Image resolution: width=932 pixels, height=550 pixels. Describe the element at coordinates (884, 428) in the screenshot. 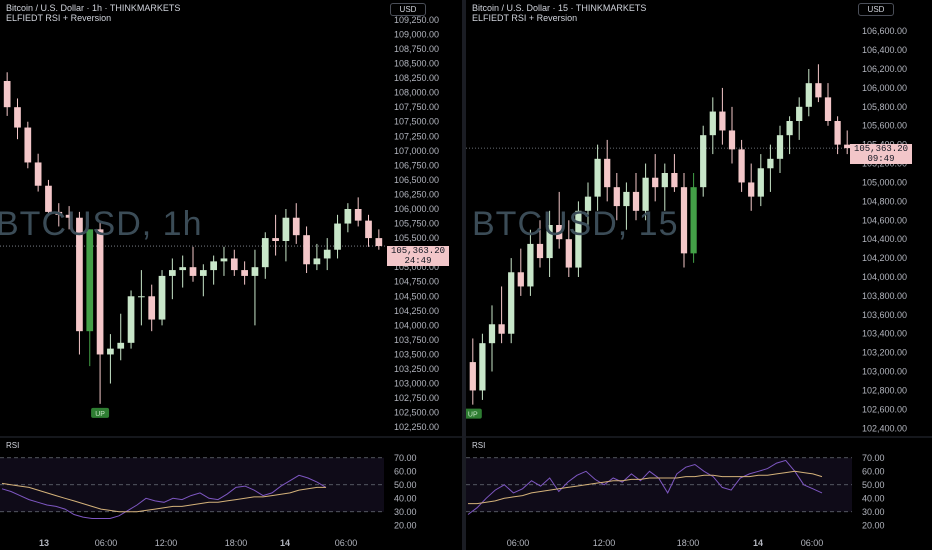

I see `right-price-tick-label: 102,400.00` at that location.